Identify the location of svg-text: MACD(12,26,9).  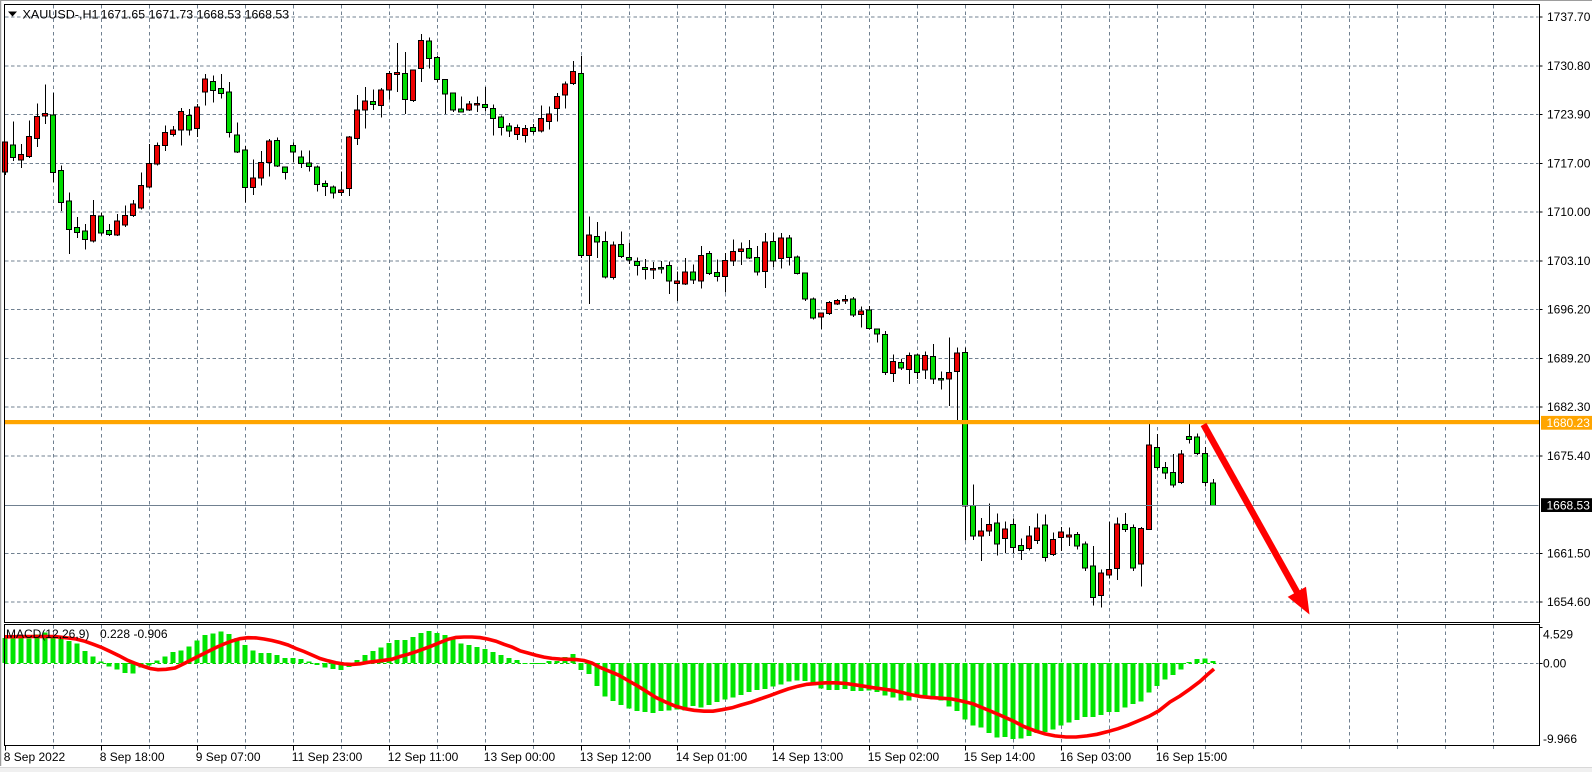
(47, 634).